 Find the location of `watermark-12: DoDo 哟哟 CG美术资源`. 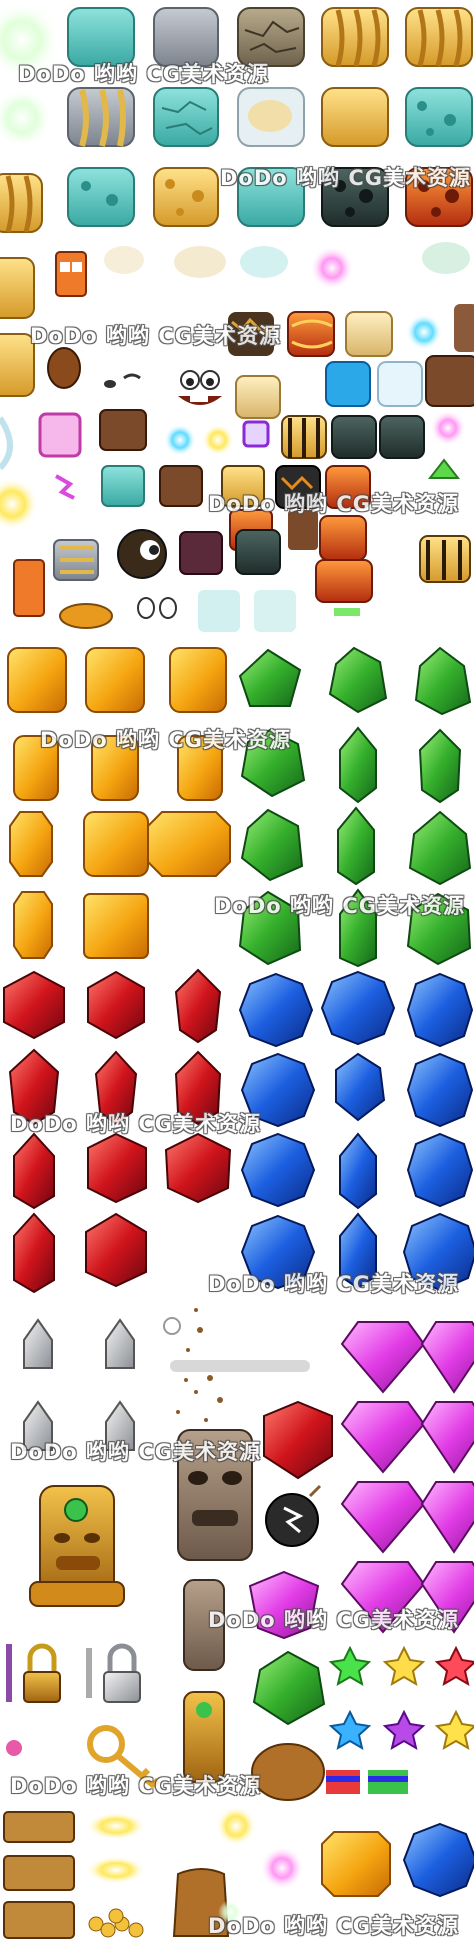

watermark-12: DoDo 哟哟 CG美术资源 is located at coordinates (333, 1925).